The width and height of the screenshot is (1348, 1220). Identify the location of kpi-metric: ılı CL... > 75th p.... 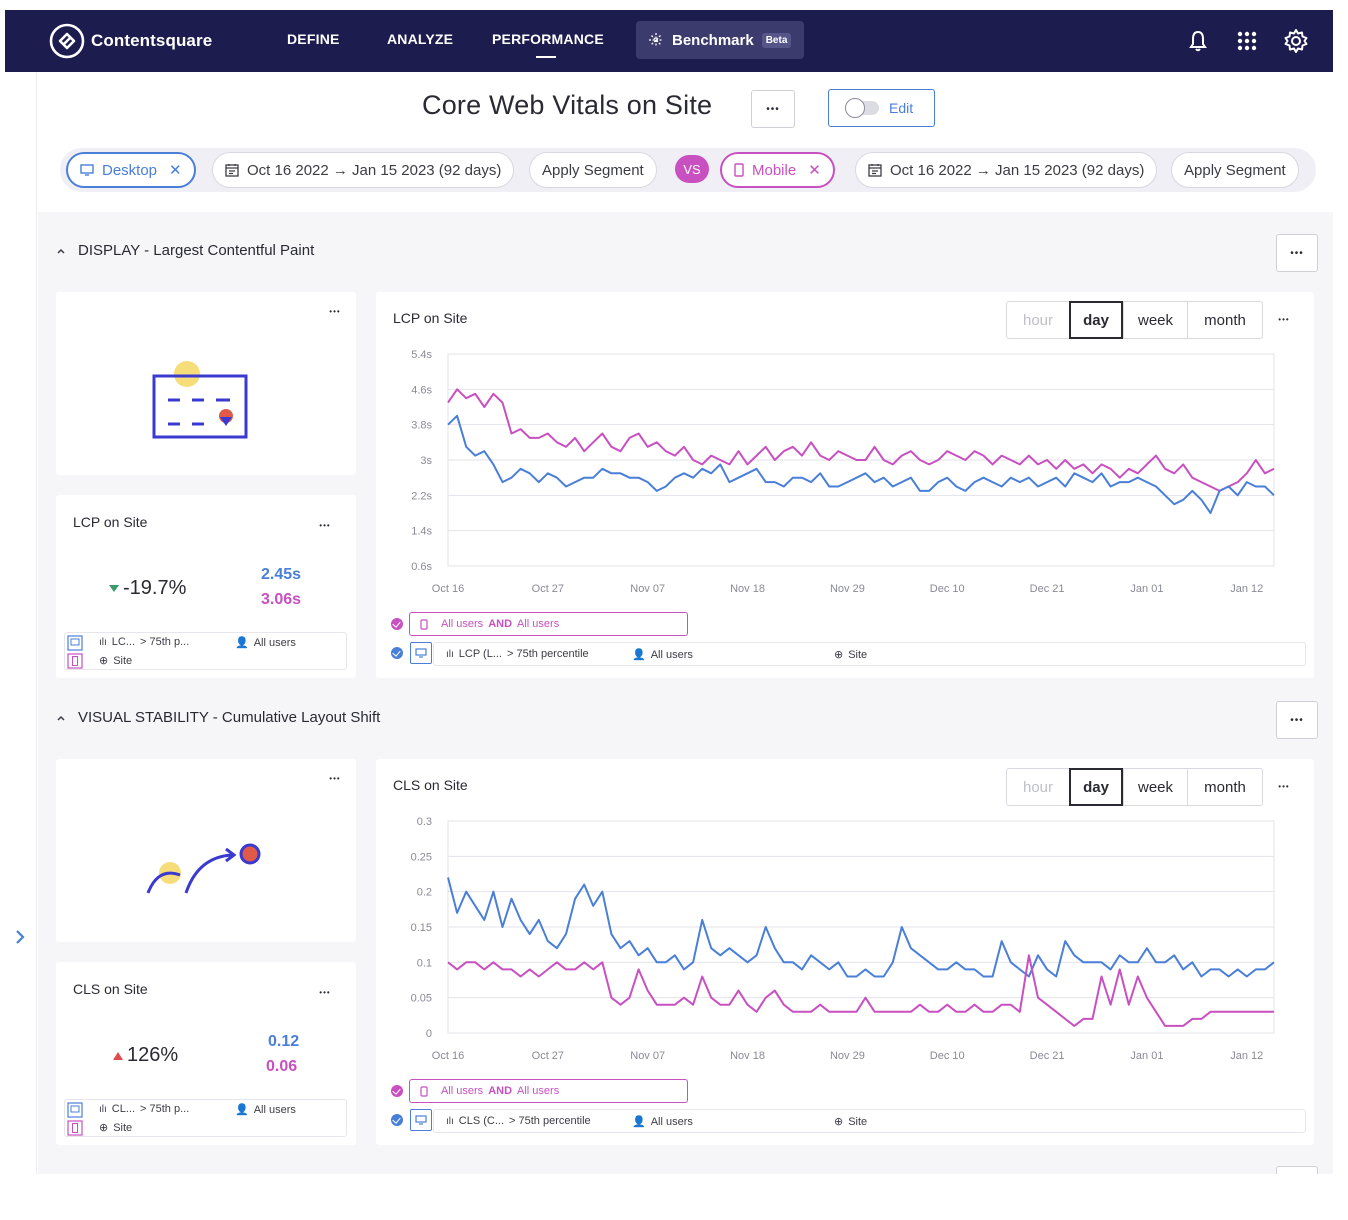
(144, 1109).